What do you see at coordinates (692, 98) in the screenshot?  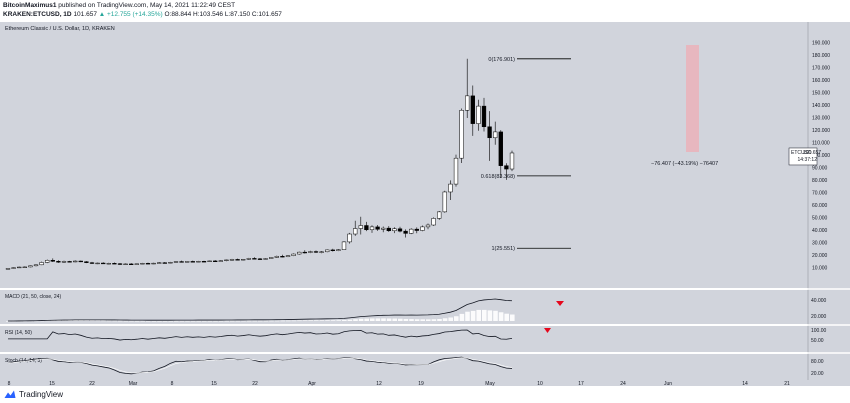 I see `measure-box` at bounding box center [692, 98].